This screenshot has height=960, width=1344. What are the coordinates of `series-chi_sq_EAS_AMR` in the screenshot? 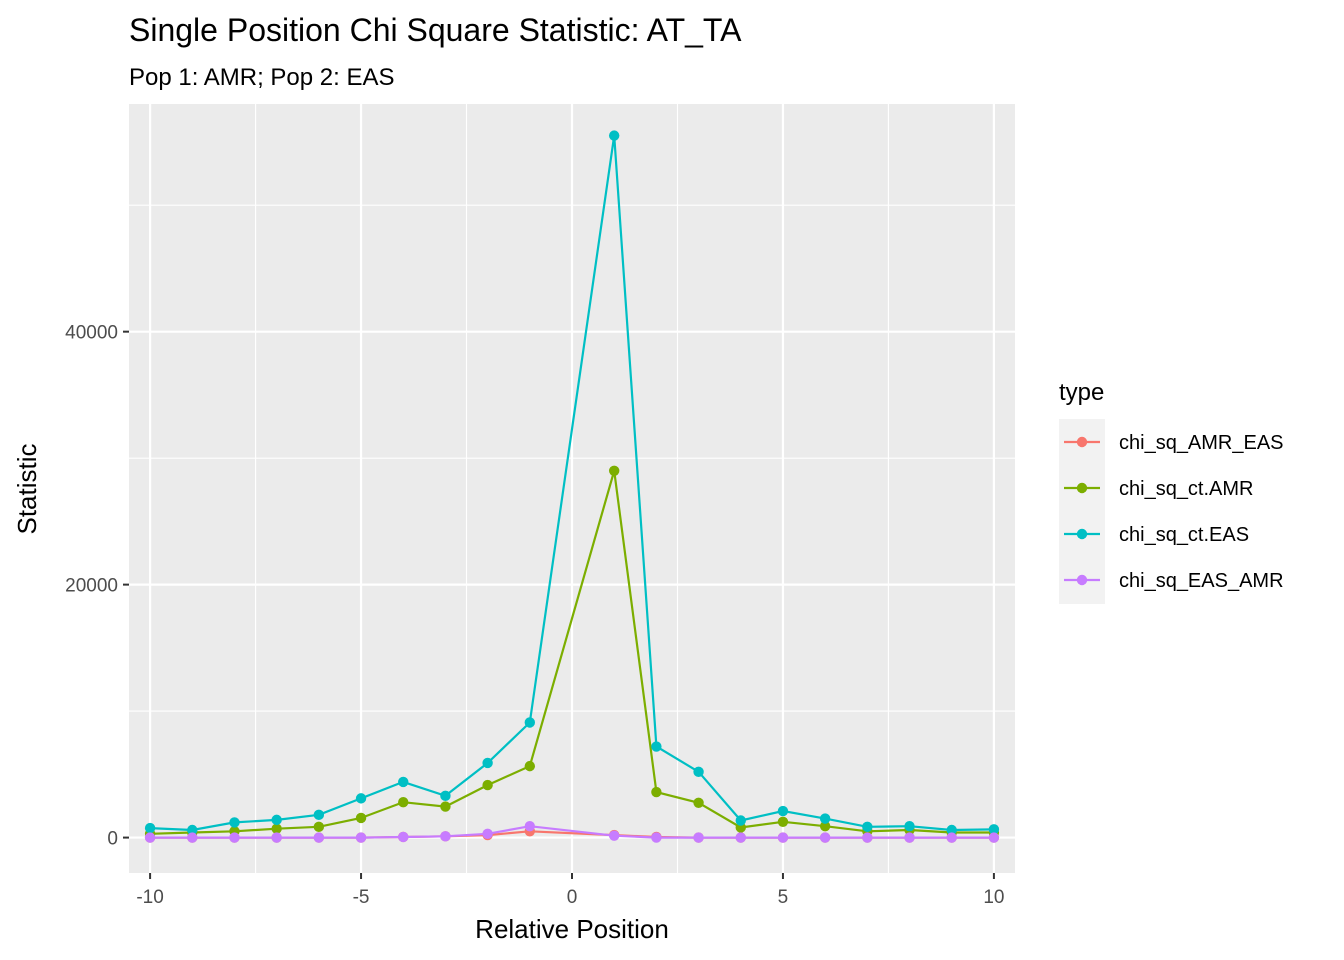 It's located at (572, 832).